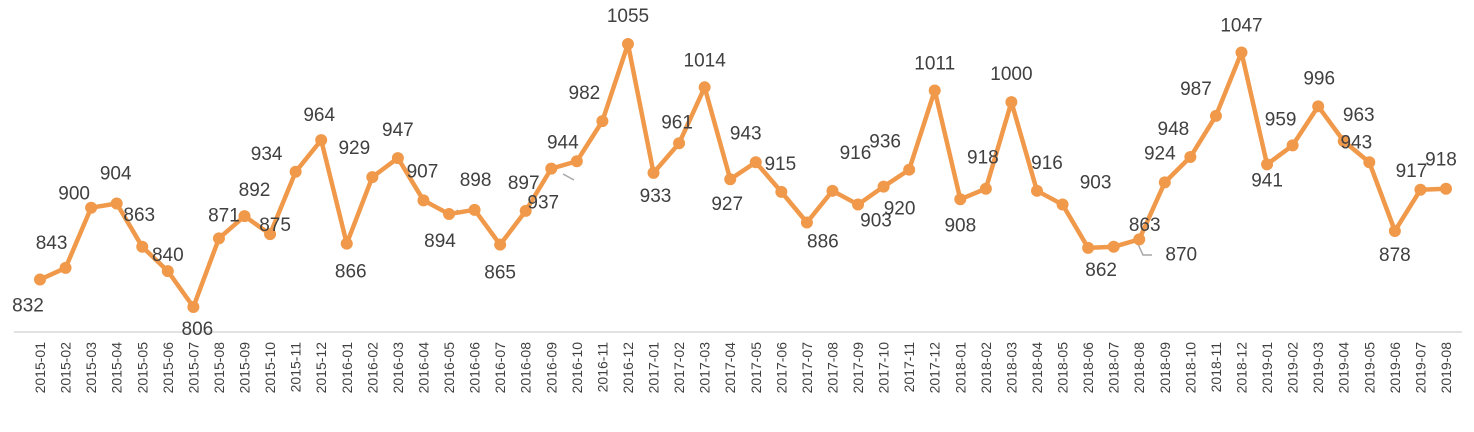  Describe the element at coordinates (577, 368) in the screenshot. I see `x-tick-label-2016-10: 2016-10` at that location.